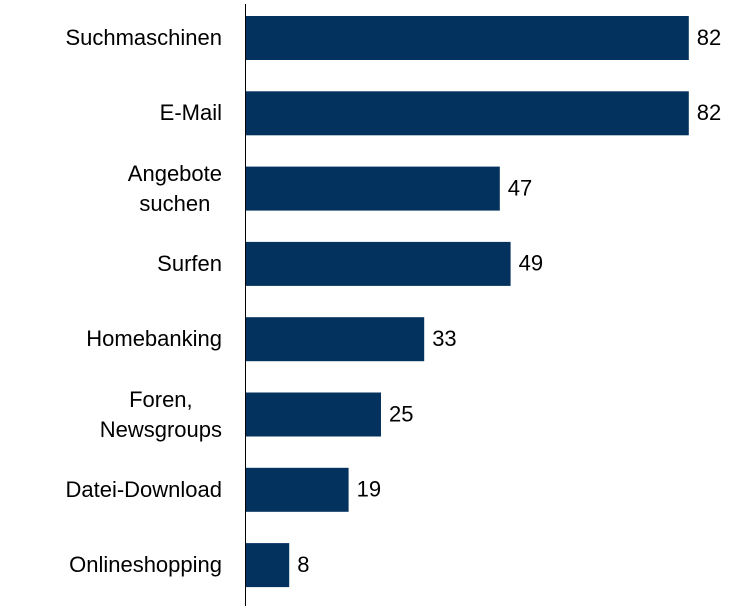 The image size is (750, 606). What do you see at coordinates (401, 413) in the screenshot?
I see `value-label: 25` at bounding box center [401, 413].